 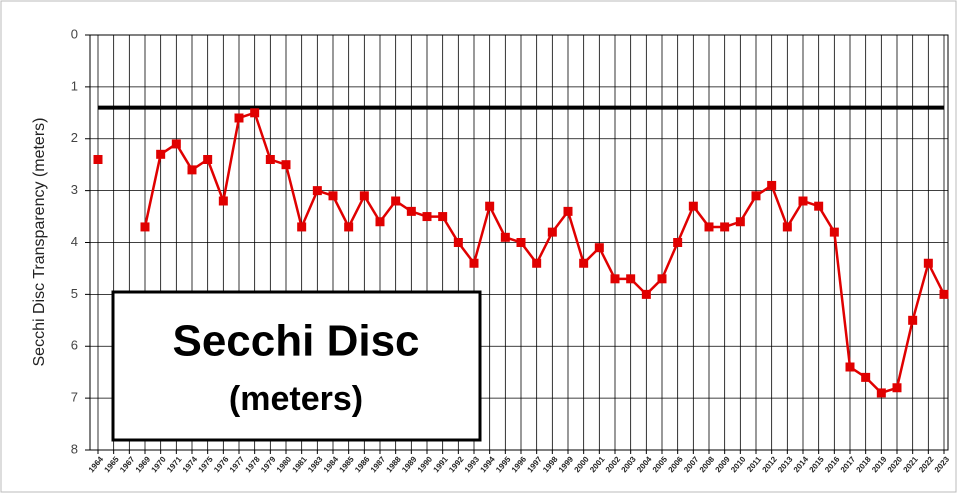 What do you see at coordinates (295, 341) in the screenshot?
I see `annotation-title: Secchi Disc` at bounding box center [295, 341].